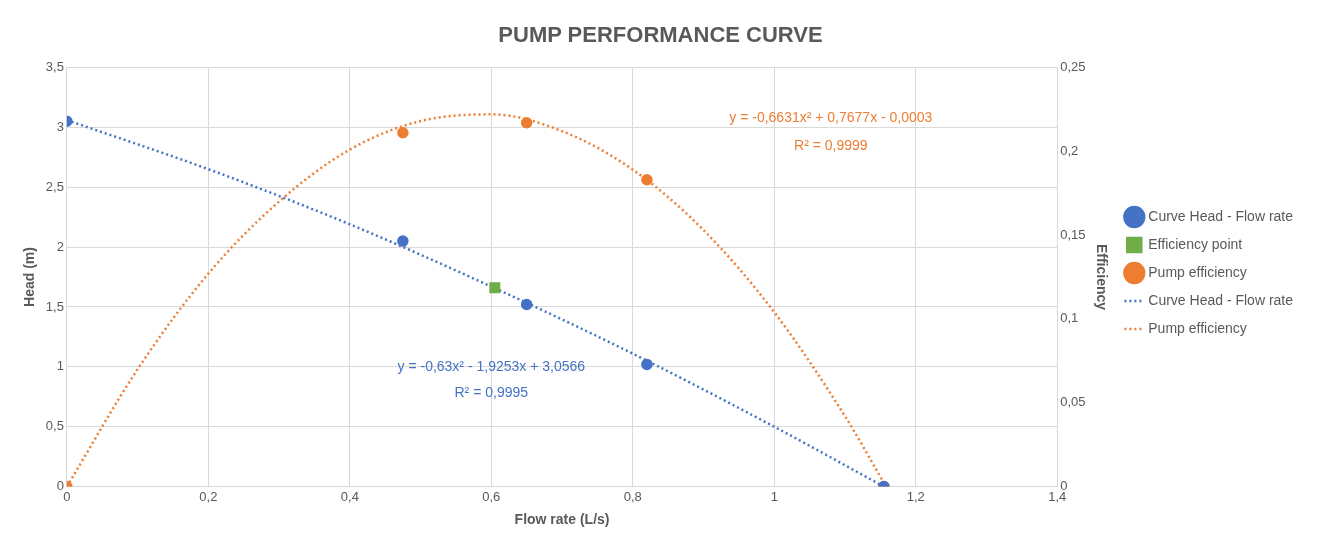  What do you see at coordinates (915, 496) in the screenshot?
I see `x-tick-label: 1,2` at bounding box center [915, 496].